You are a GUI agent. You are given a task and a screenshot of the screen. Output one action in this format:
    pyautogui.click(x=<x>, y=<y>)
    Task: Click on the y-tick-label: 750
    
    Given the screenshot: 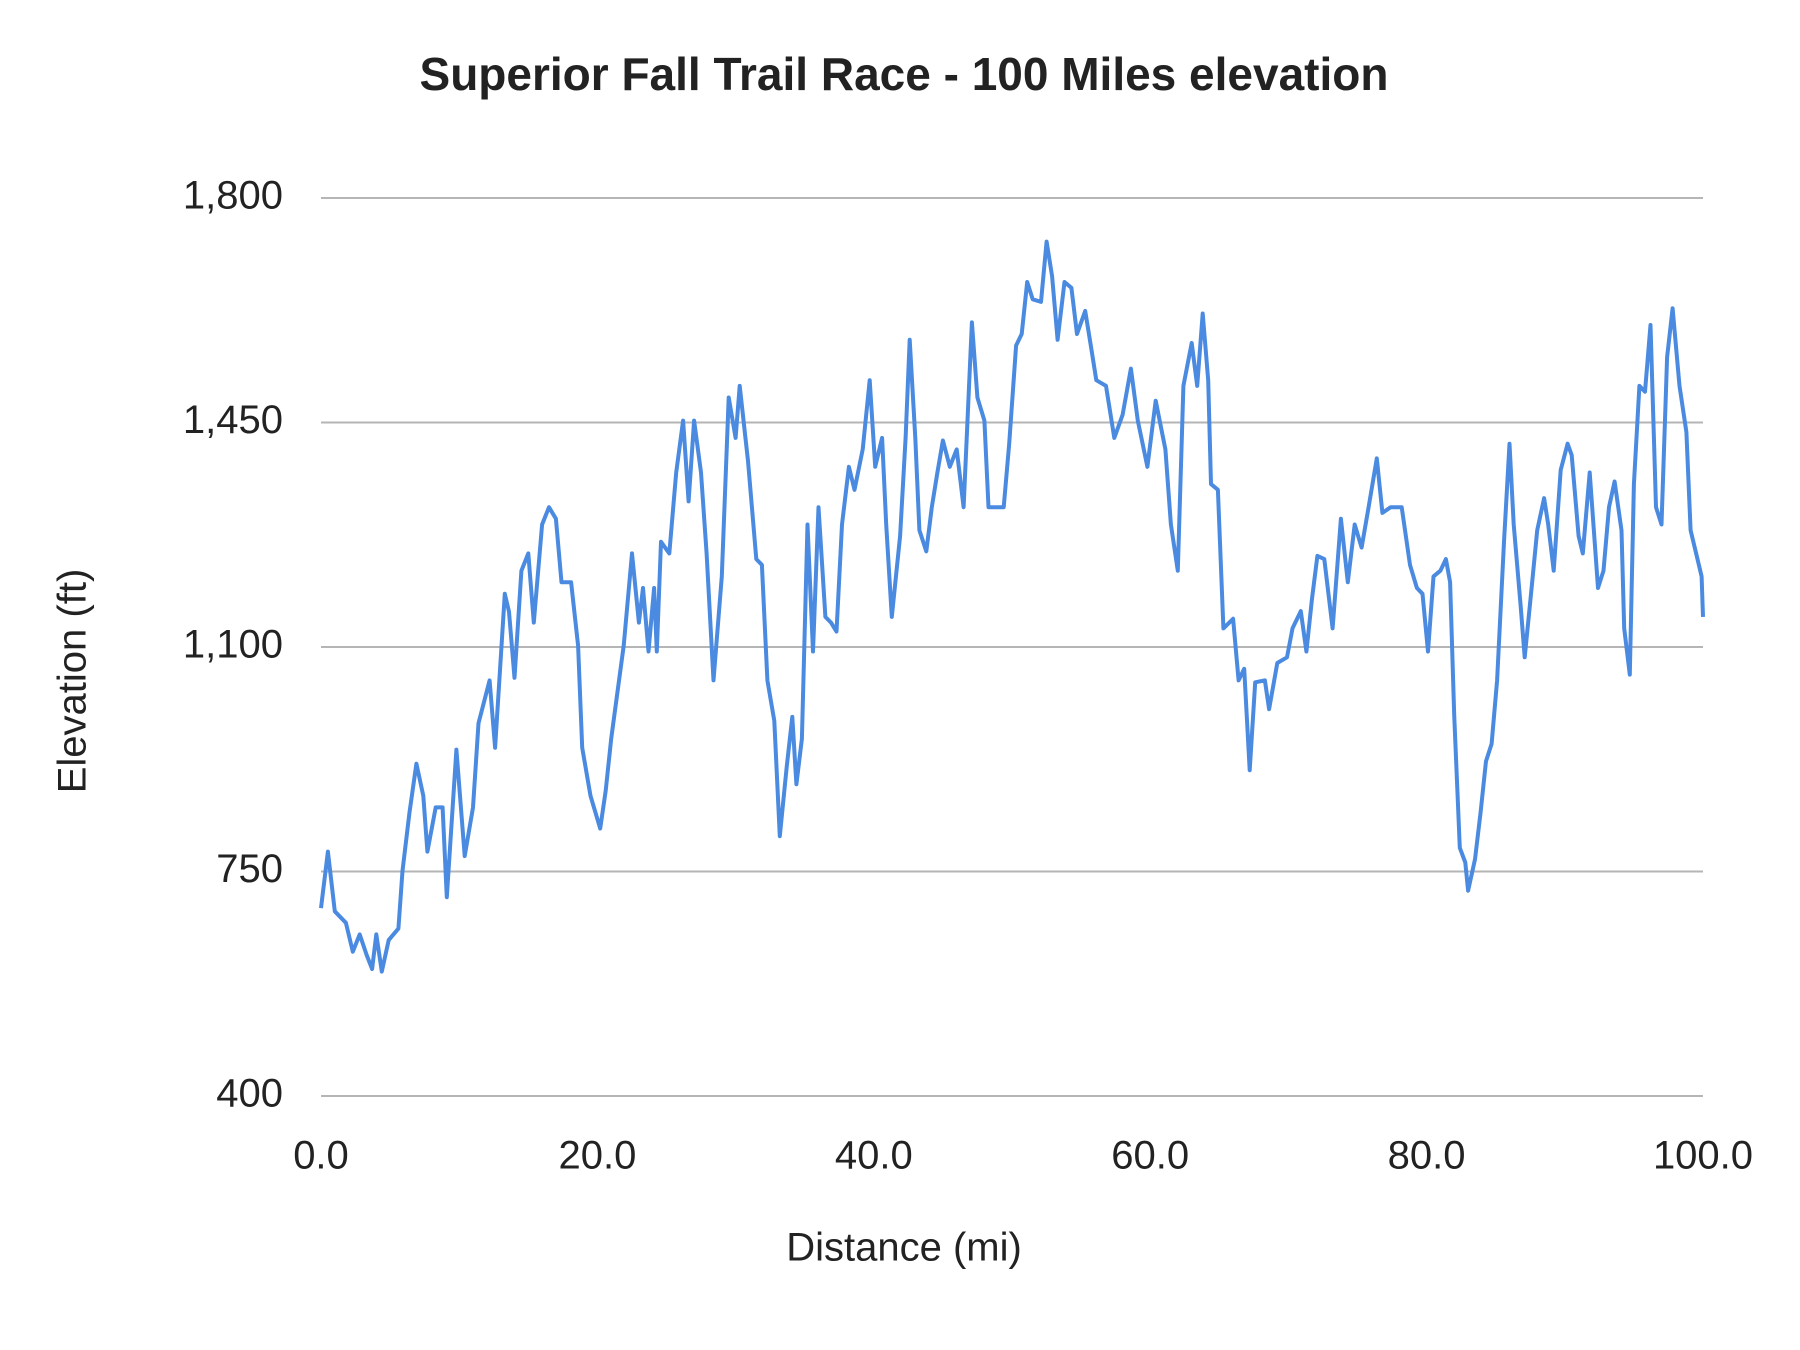 What is the action you would take?
    pyautogui.click(x=249, y=869)
    